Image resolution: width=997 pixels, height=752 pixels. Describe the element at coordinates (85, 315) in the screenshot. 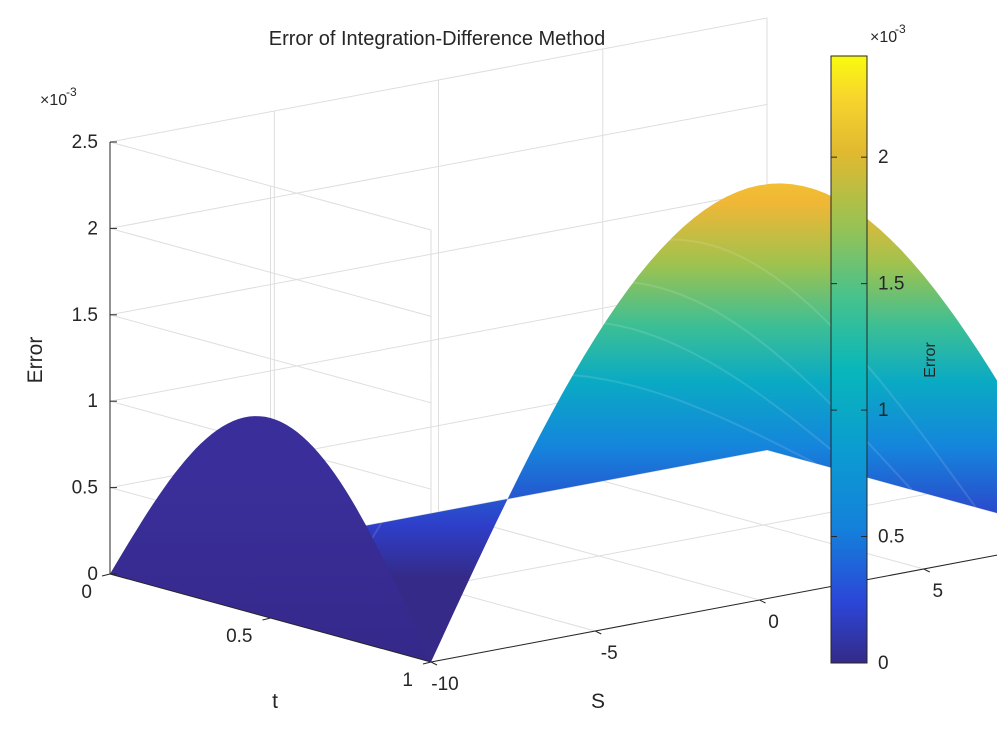

I see `z-tick-label-3: 1.5` at that location.